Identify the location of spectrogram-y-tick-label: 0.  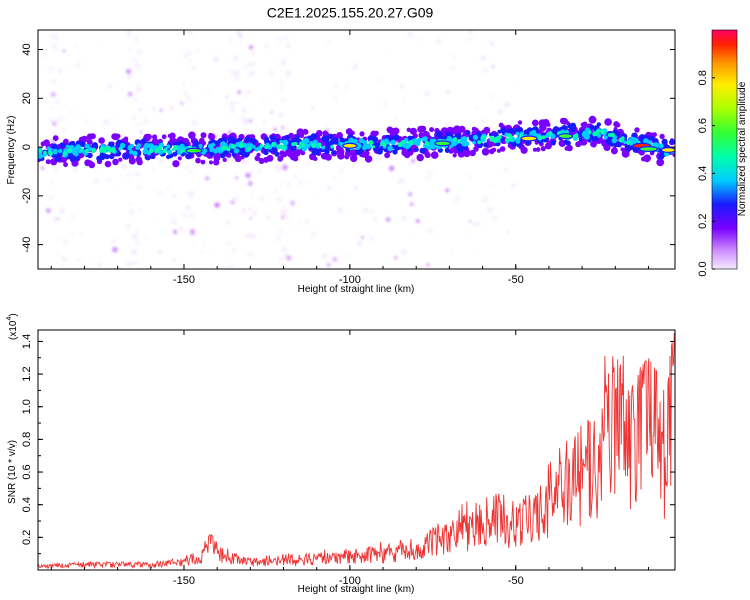
(27, 147).